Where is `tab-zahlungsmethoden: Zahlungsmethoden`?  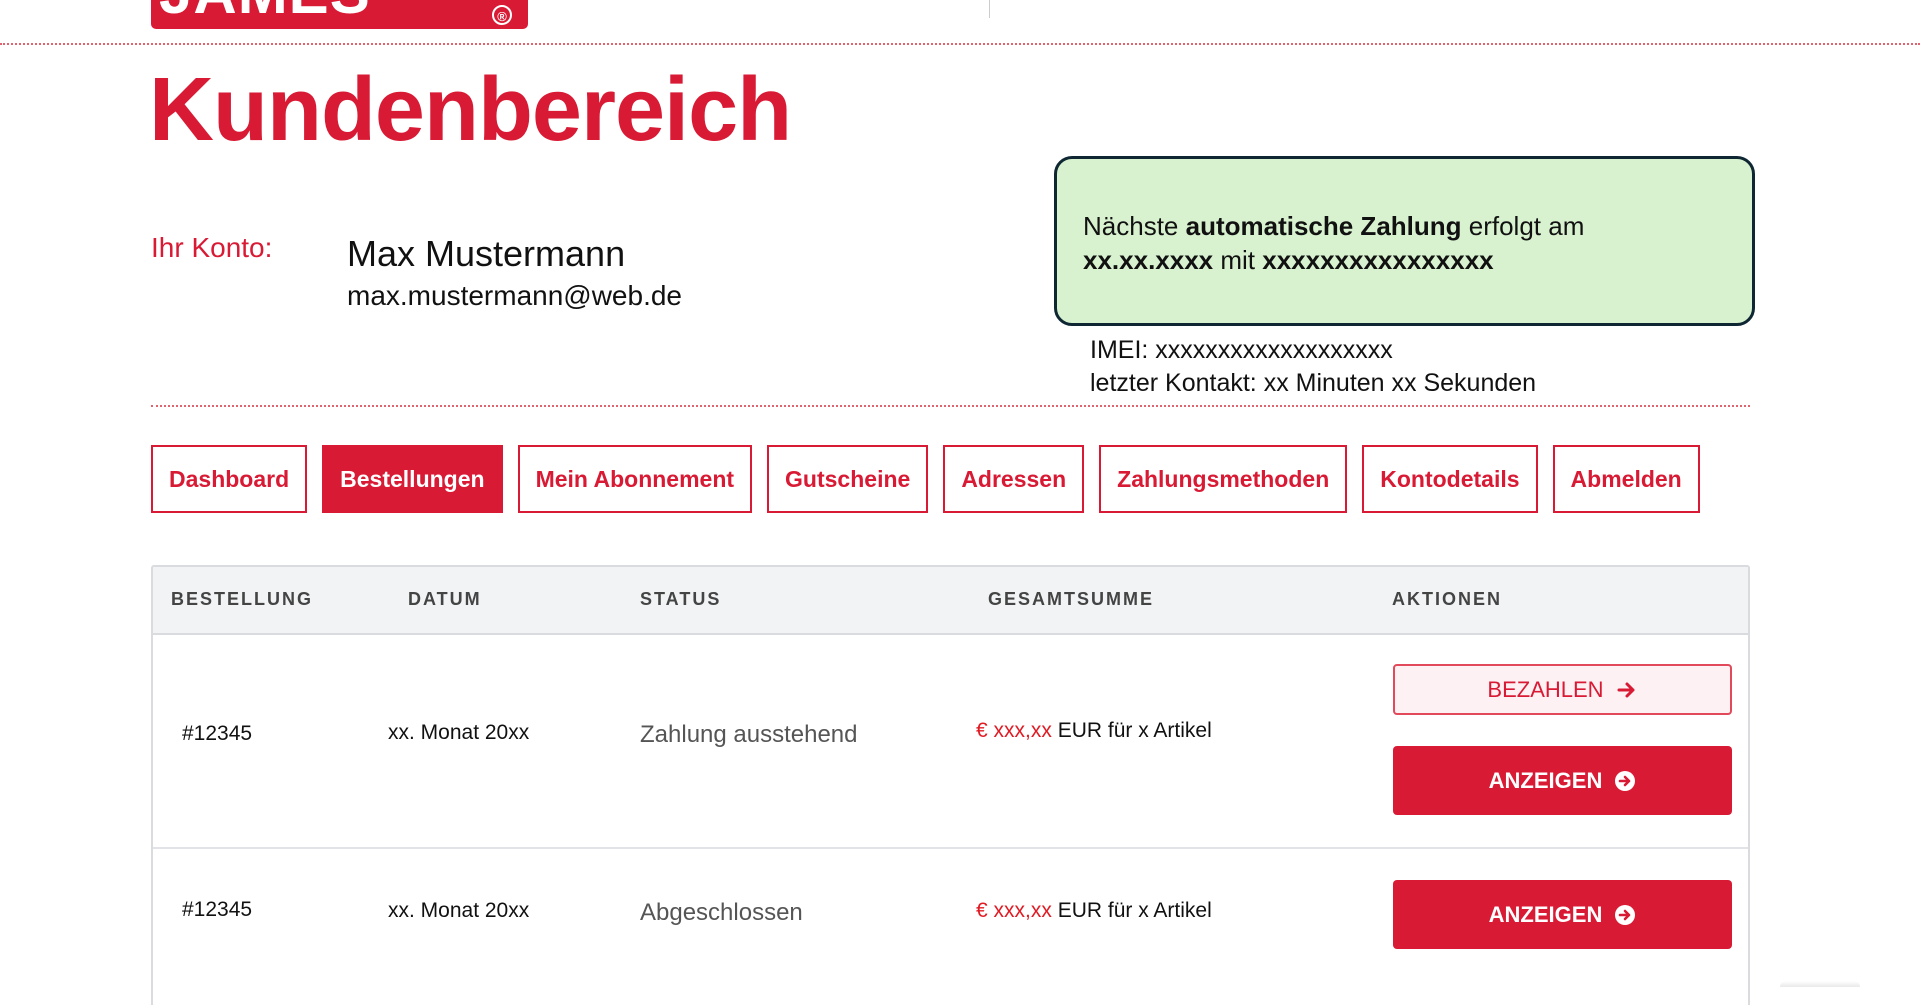
tab-zahlungsmethoden: Zahlungsmethoden is located at coordinates (1223, 479).